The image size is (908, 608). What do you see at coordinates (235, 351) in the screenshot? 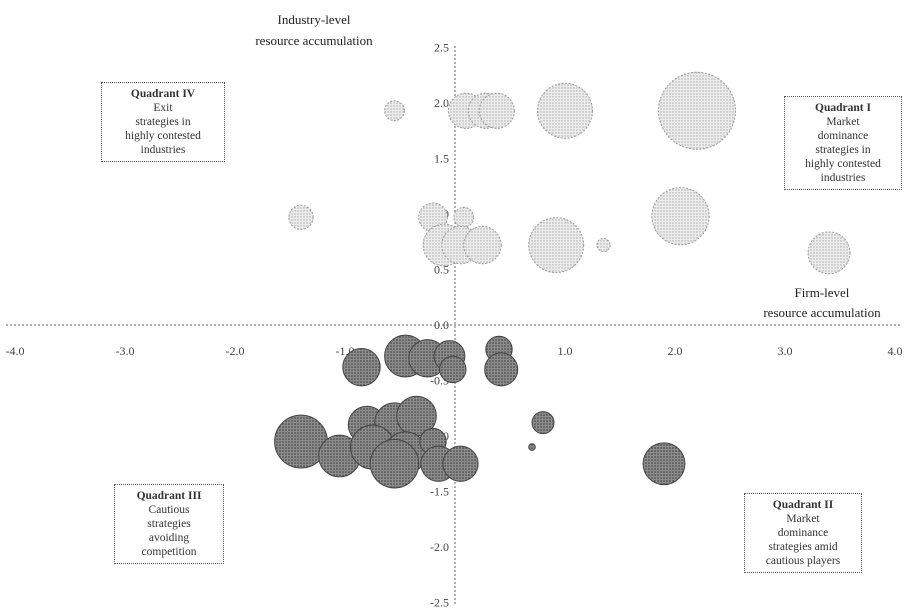
I see `x-tick-label: -2.0` at bounding box center [235, 351].